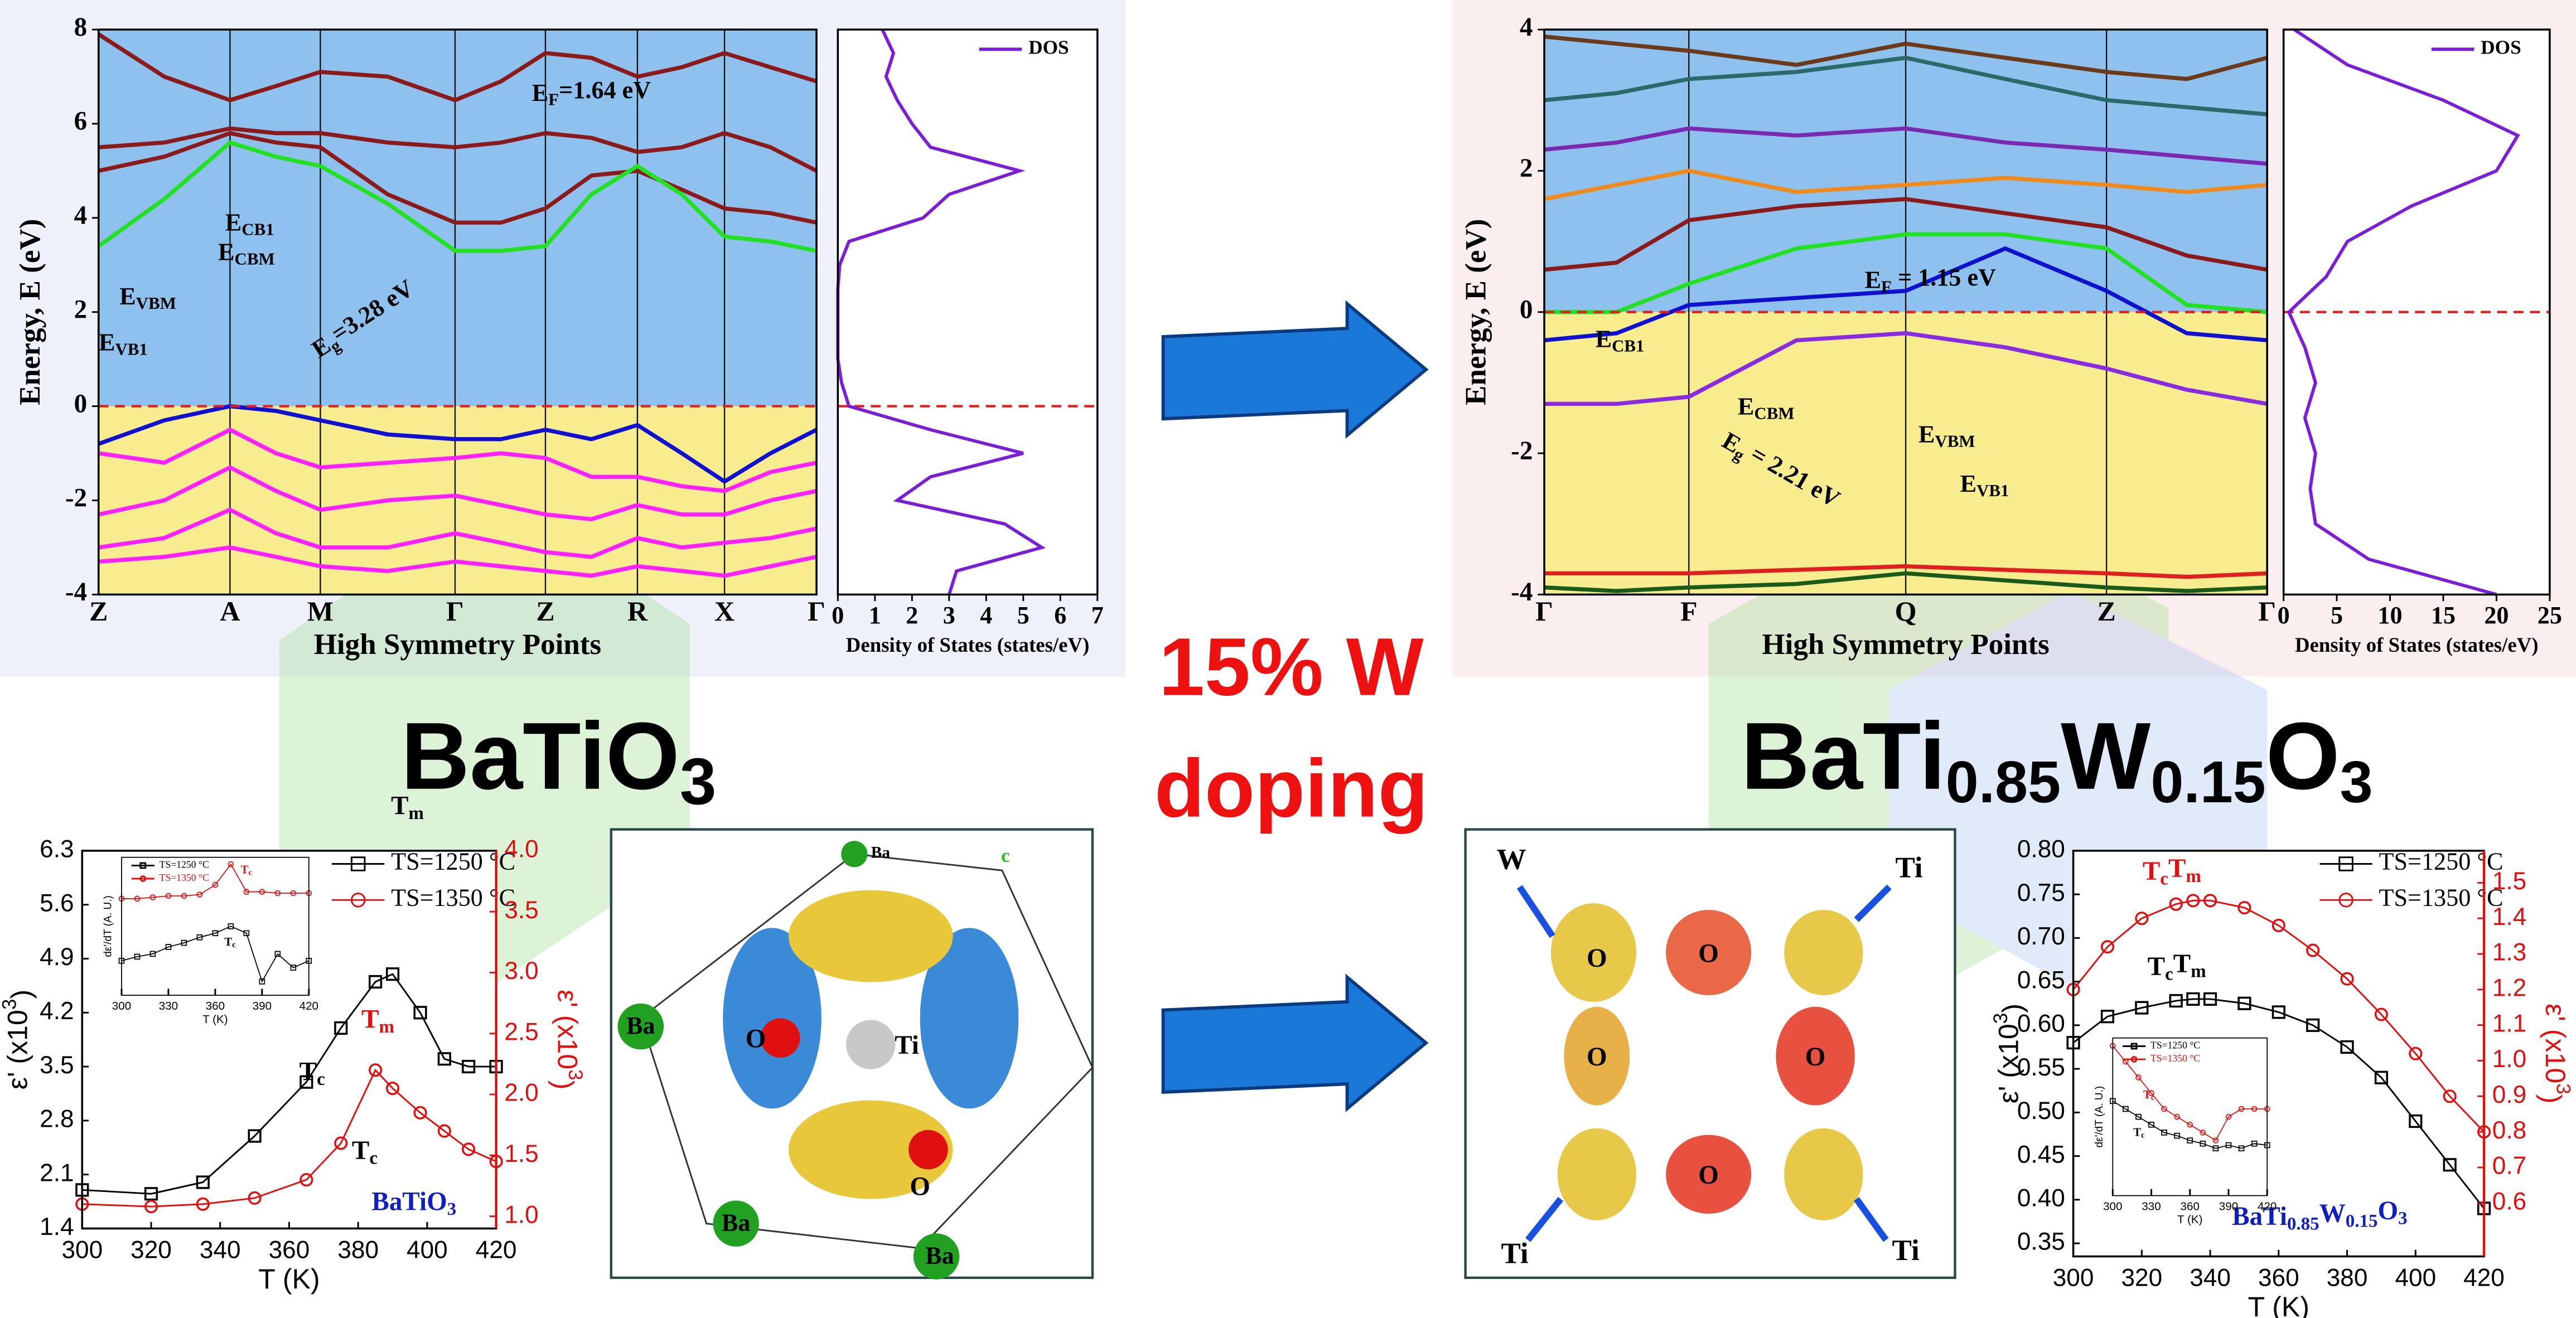 The height and width of the screenshot is (1318, 2576). What do you see at coordinates (1544, 611) in the screenshot?
I see `x-tick-label: Γ` at bounding box center [1544, 611].